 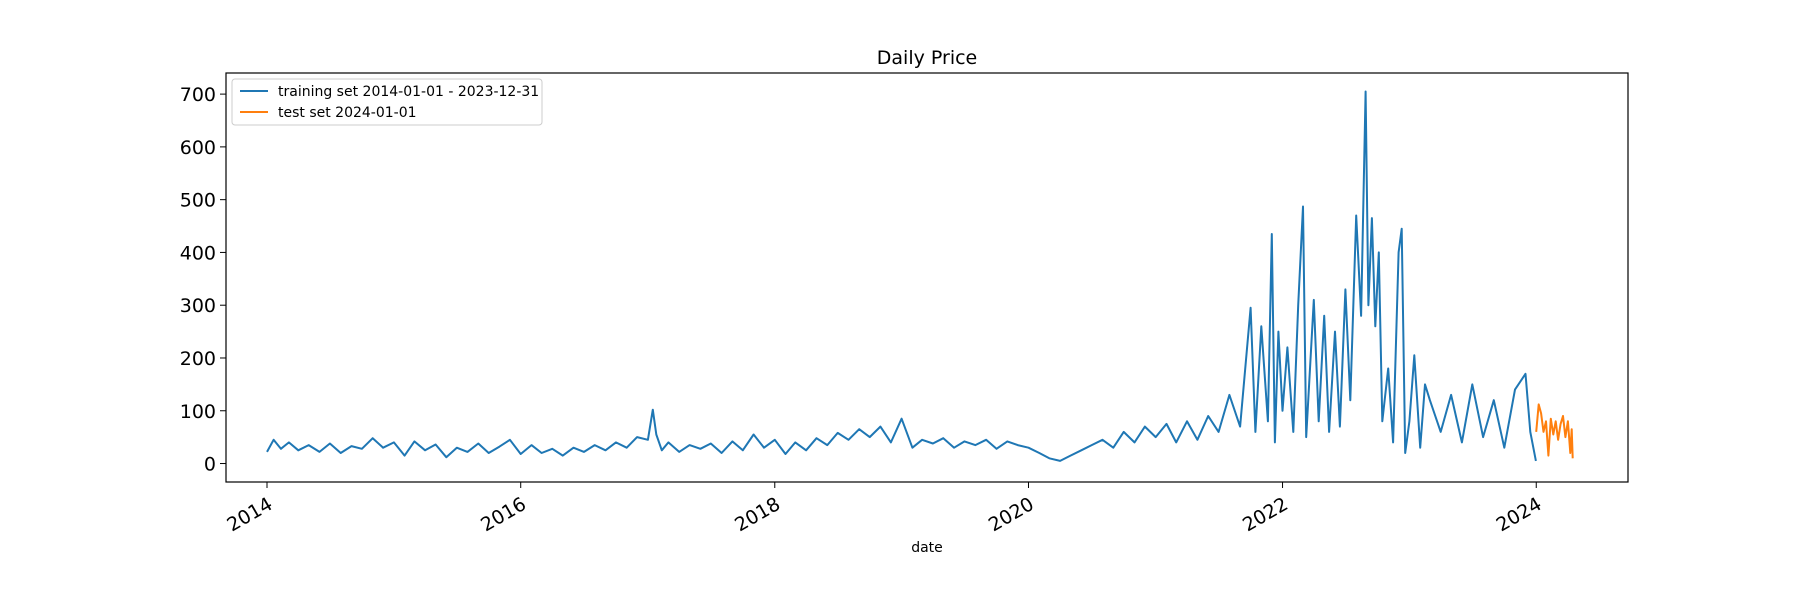 What do you see at coordinates (203, 280) in the screenshot?
I see `y-axis: 0 100 200 300 400 500 600 700` at bounding box center [203, 280].